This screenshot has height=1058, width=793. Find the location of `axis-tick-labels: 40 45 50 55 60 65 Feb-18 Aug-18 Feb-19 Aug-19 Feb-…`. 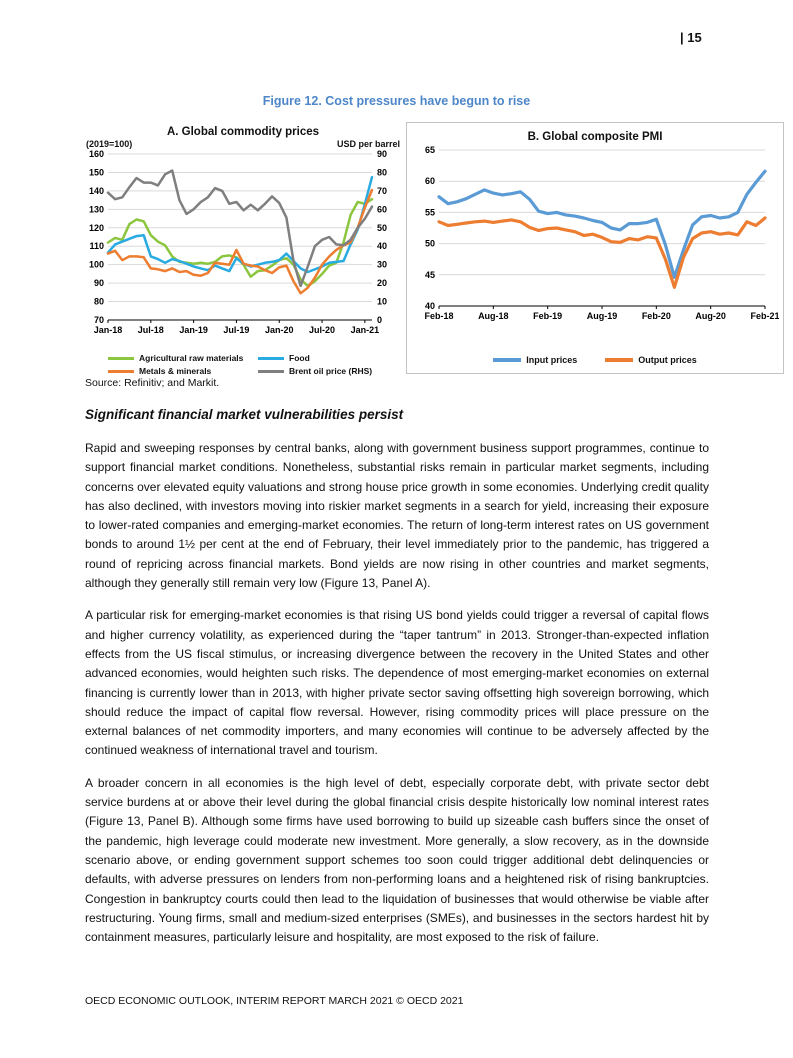

axis-tick-labels: 40 45 50 55 60 65 Feb-18 Aug-18 Feb-19 Aug-19 Feb-… is located at coordinates (601, 233).